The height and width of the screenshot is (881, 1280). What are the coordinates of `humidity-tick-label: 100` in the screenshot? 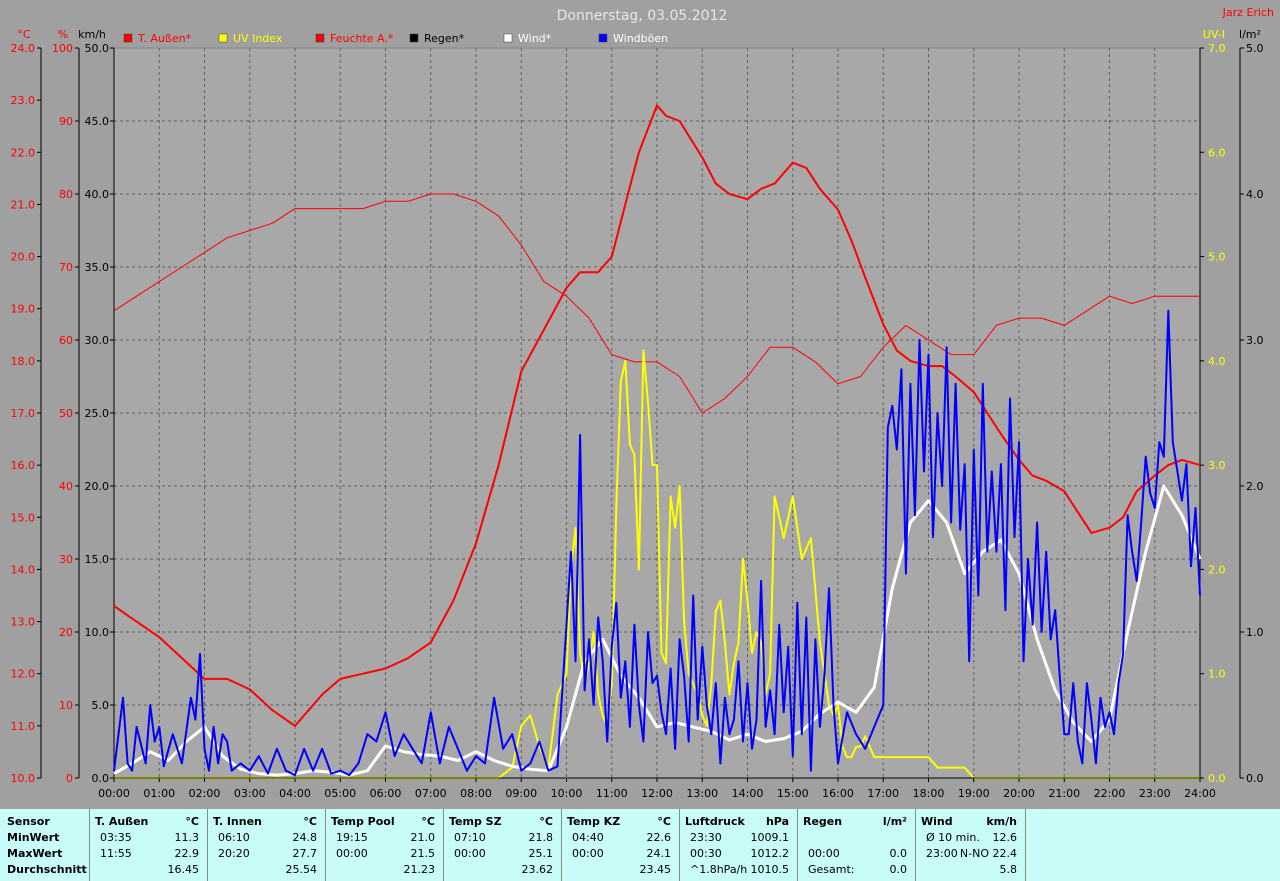 It's located at (62, 48).